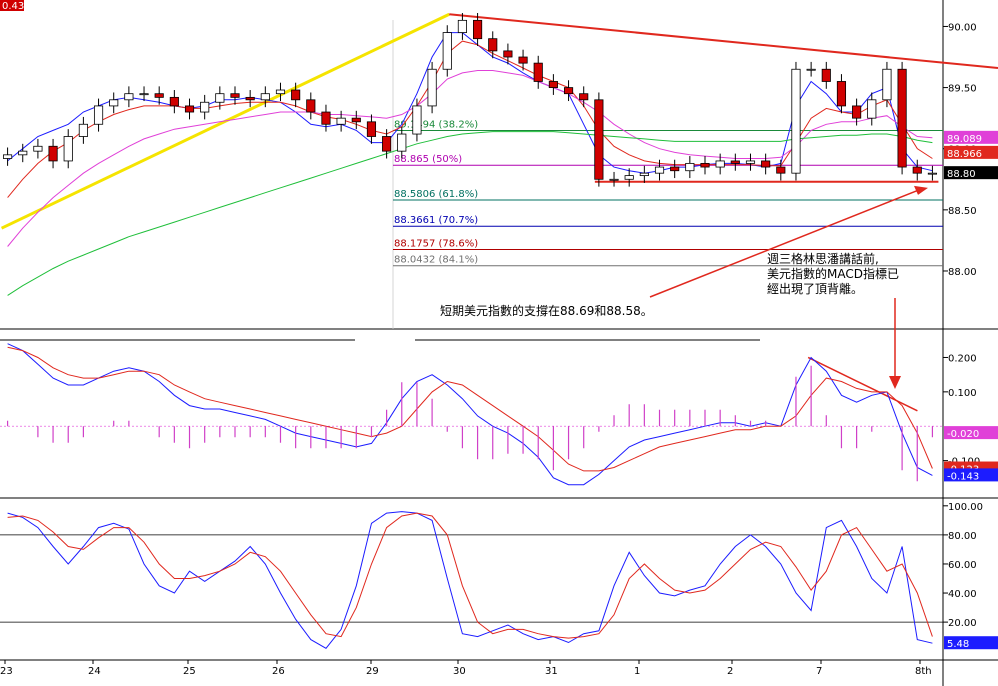 The image size is (998, 686). Describe the element at coordinates (436, 194) in the screenshot. I see `fib-level-label: 88.5806 (61.8%)` at that location.